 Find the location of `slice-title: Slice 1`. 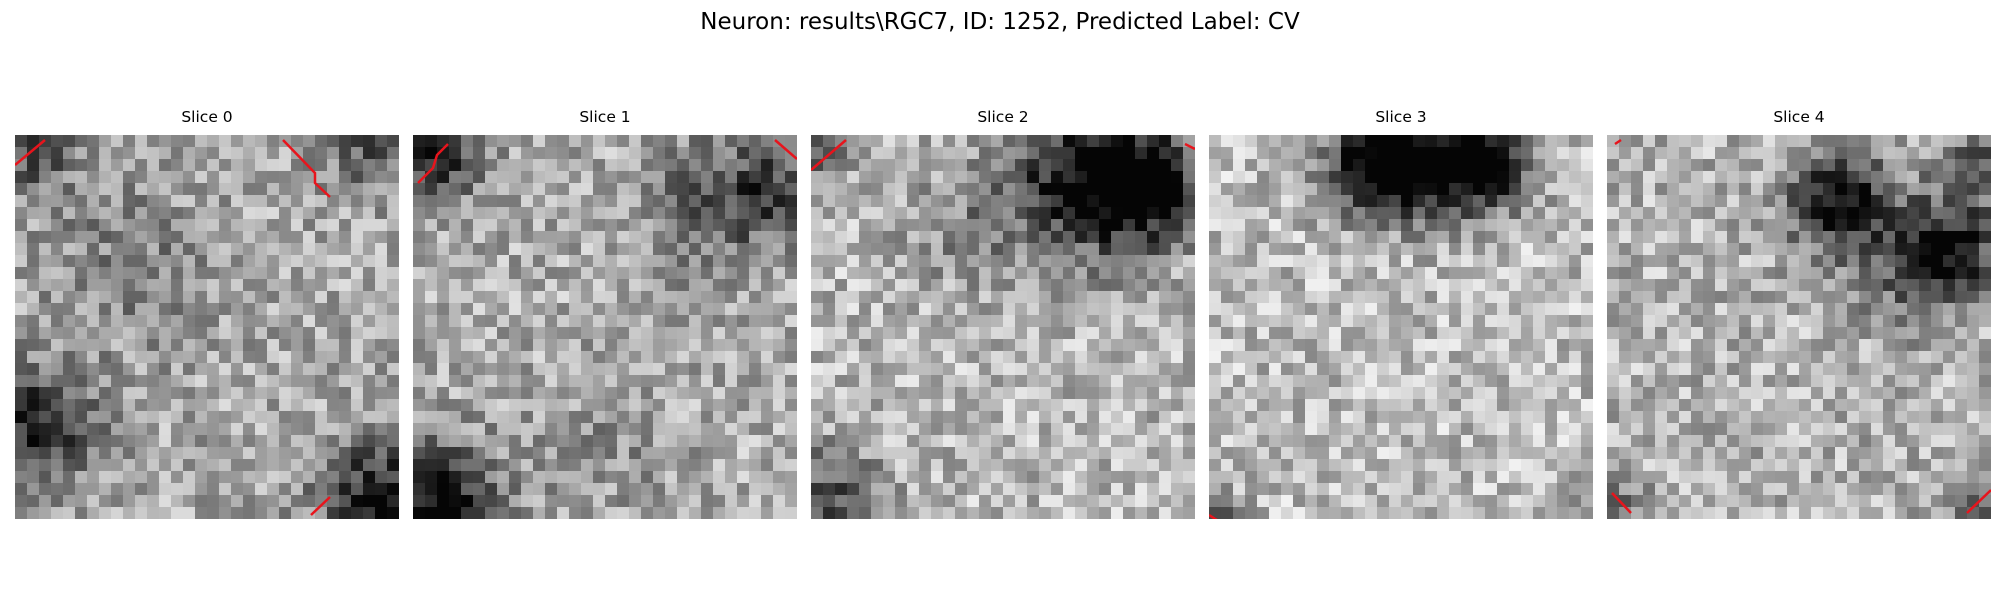

slice-title: Slice 1 is located at coordinates (605, 117).